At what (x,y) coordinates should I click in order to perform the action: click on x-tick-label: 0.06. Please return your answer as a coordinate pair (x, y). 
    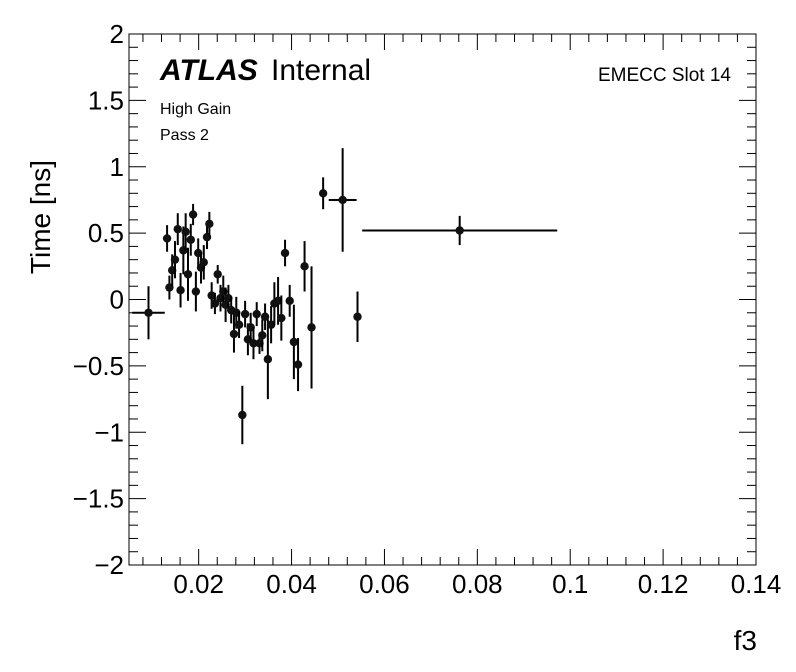
    Looking at the image, I should click on (384, 584).